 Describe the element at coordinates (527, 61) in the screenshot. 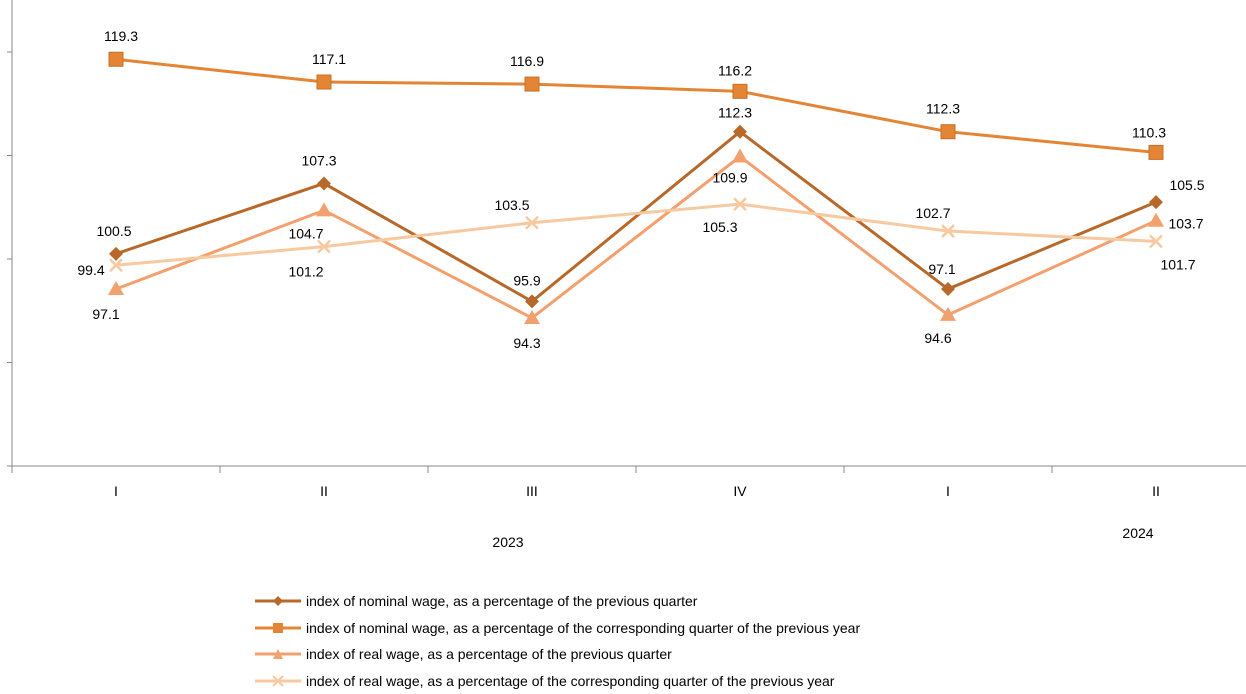

I see `data-label-s1-2: 116.9` at that location.